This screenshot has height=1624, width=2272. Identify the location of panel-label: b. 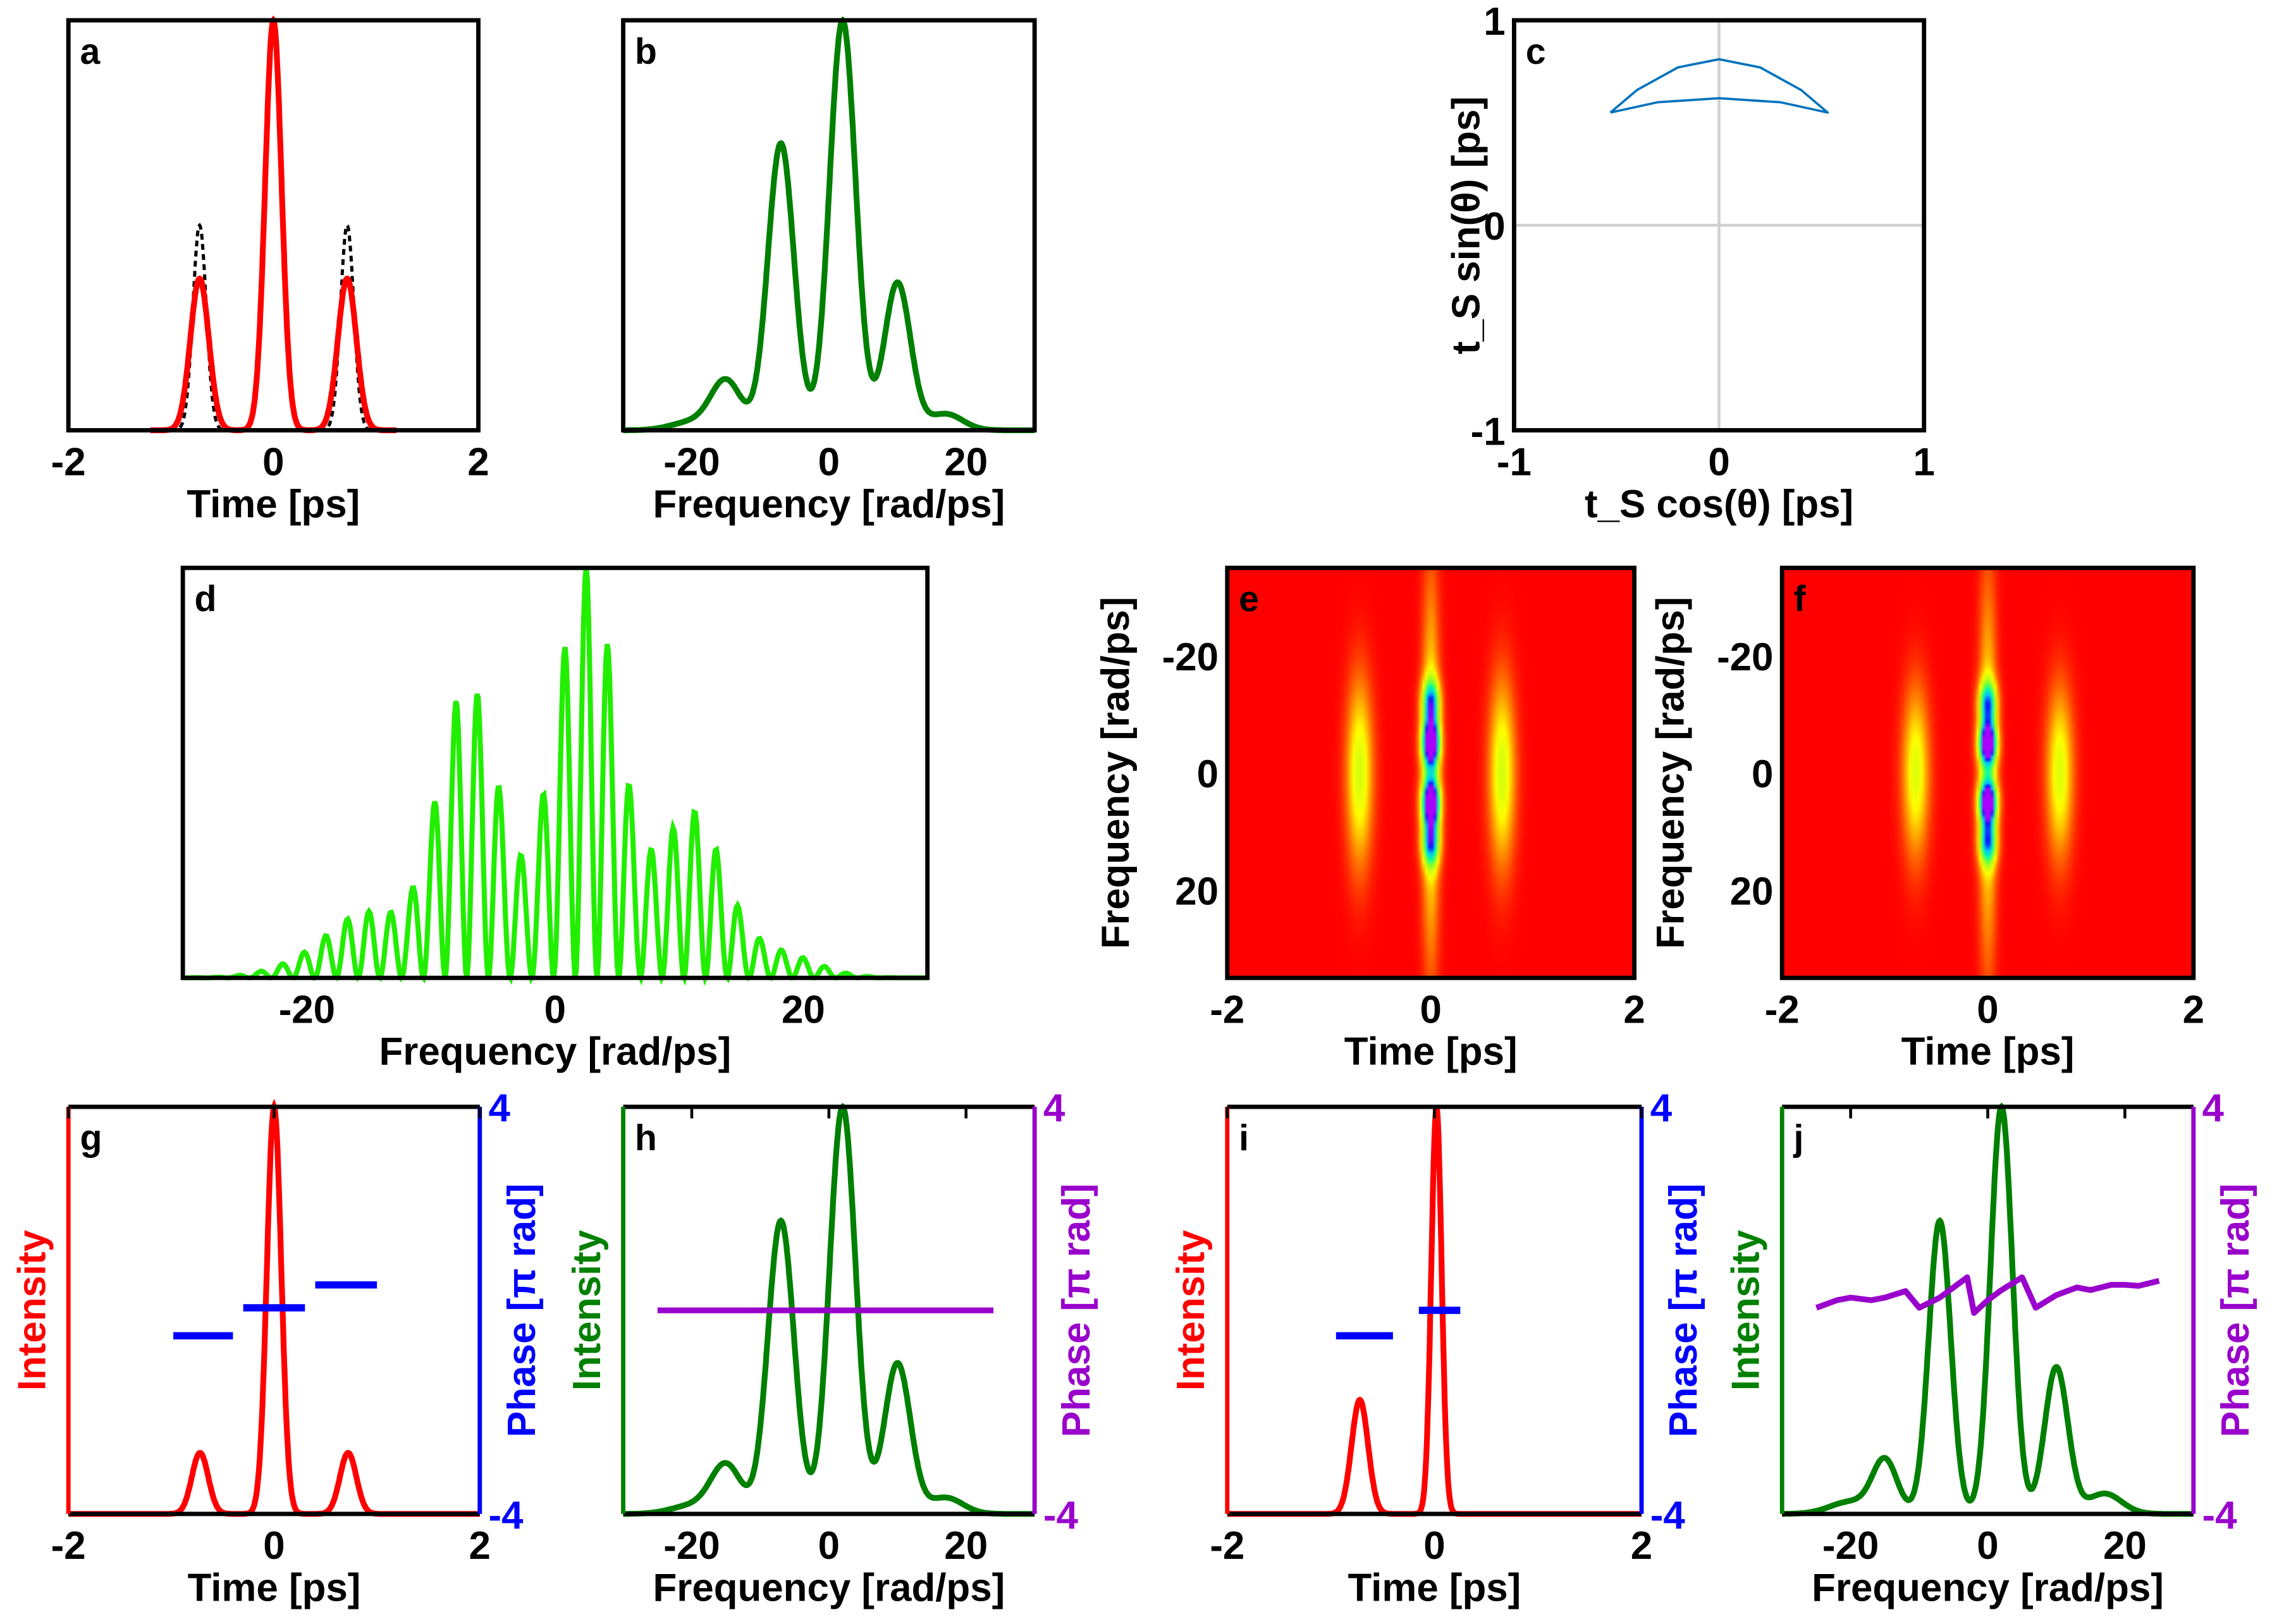
(646, 52).